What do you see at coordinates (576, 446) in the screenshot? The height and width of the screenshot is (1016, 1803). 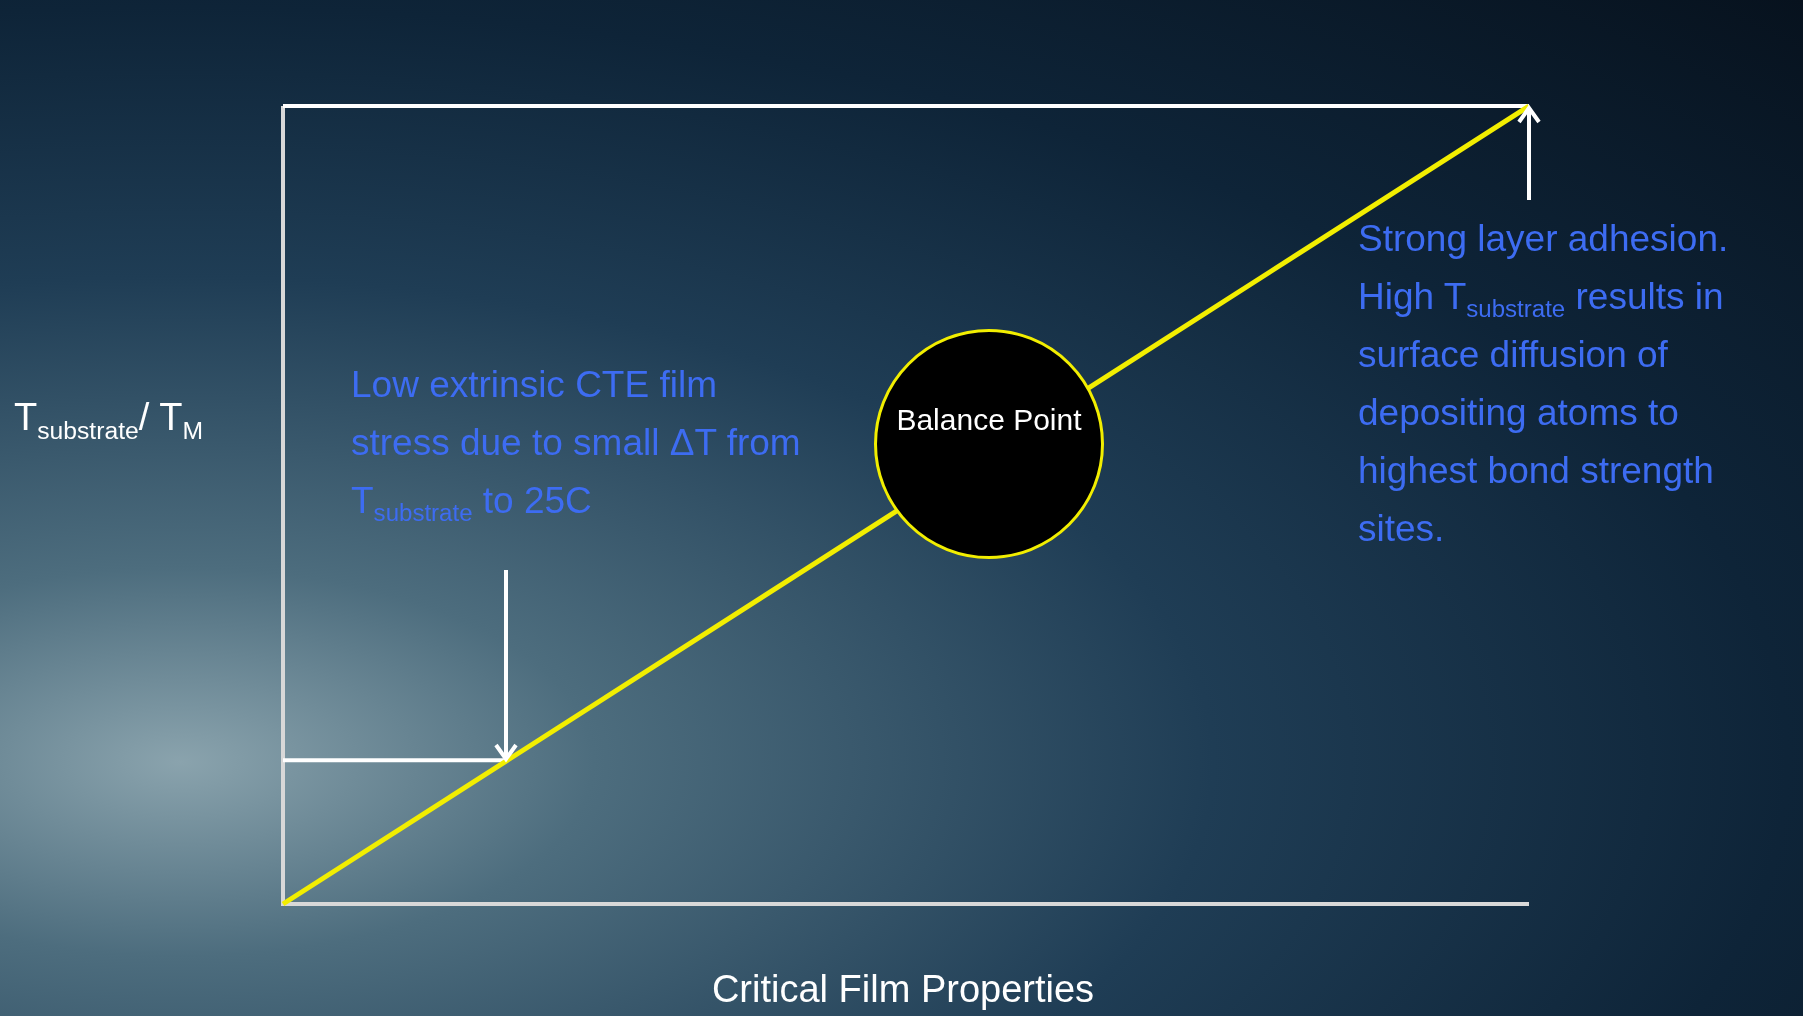 I see `annotation: Low extrinsic CTE film stress due to small ΔT from T$_{substrate}$ to 25C` at bounding box center [576, 446].